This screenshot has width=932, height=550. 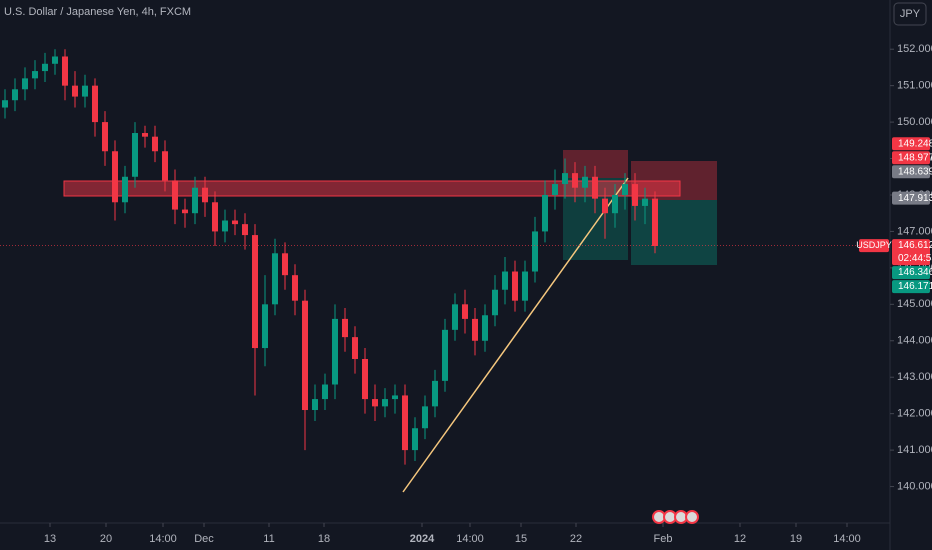 What do you see at coordinates (915, 245) in the screenshot?
I see `price-label: 146.612` at bounding box center [915, 245].